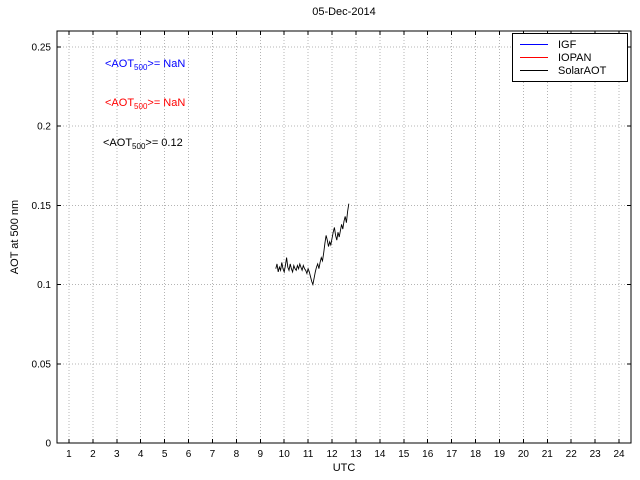 The width and height of the screenshot is (640, 480). I want to click on y-tick-label: 0.1, so click(44, 285).